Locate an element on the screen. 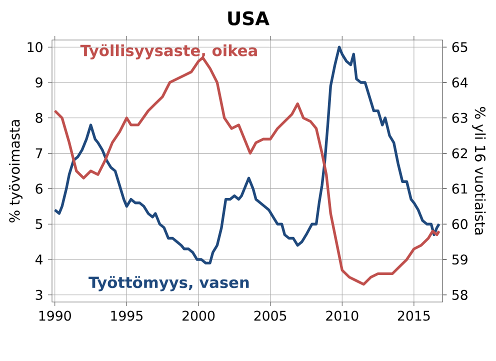 The width and height of the screenshot is (496, 361). y-tick-label: 8 is located at coordinates (39, 117).